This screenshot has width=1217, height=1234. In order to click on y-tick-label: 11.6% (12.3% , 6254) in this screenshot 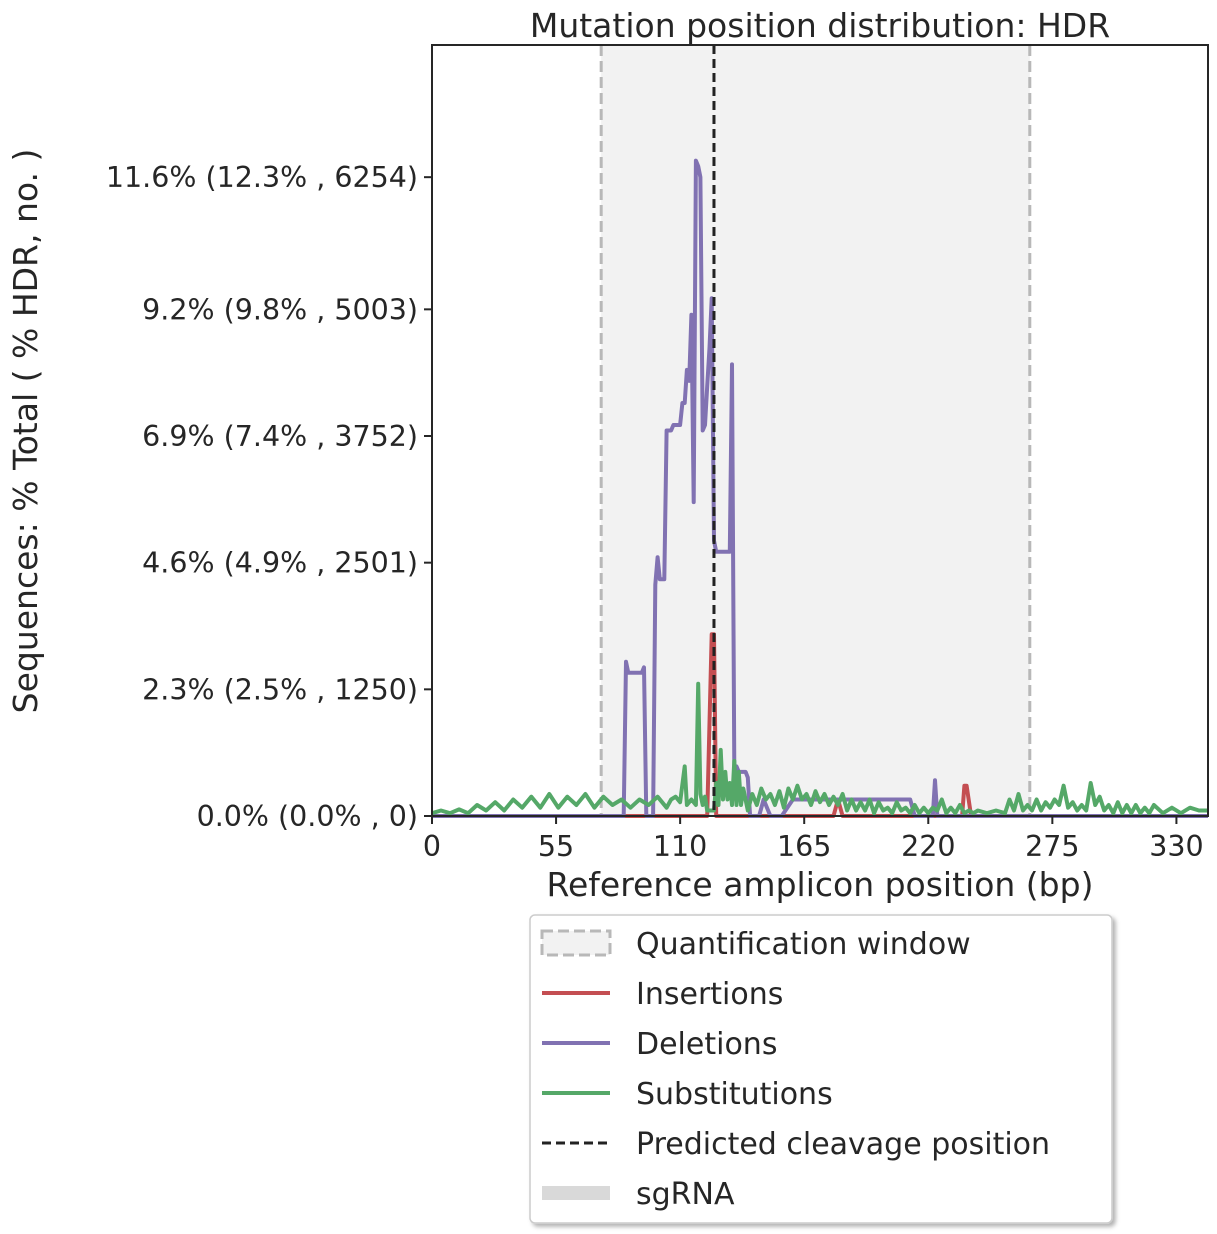, I will do `click(262, 177)`.